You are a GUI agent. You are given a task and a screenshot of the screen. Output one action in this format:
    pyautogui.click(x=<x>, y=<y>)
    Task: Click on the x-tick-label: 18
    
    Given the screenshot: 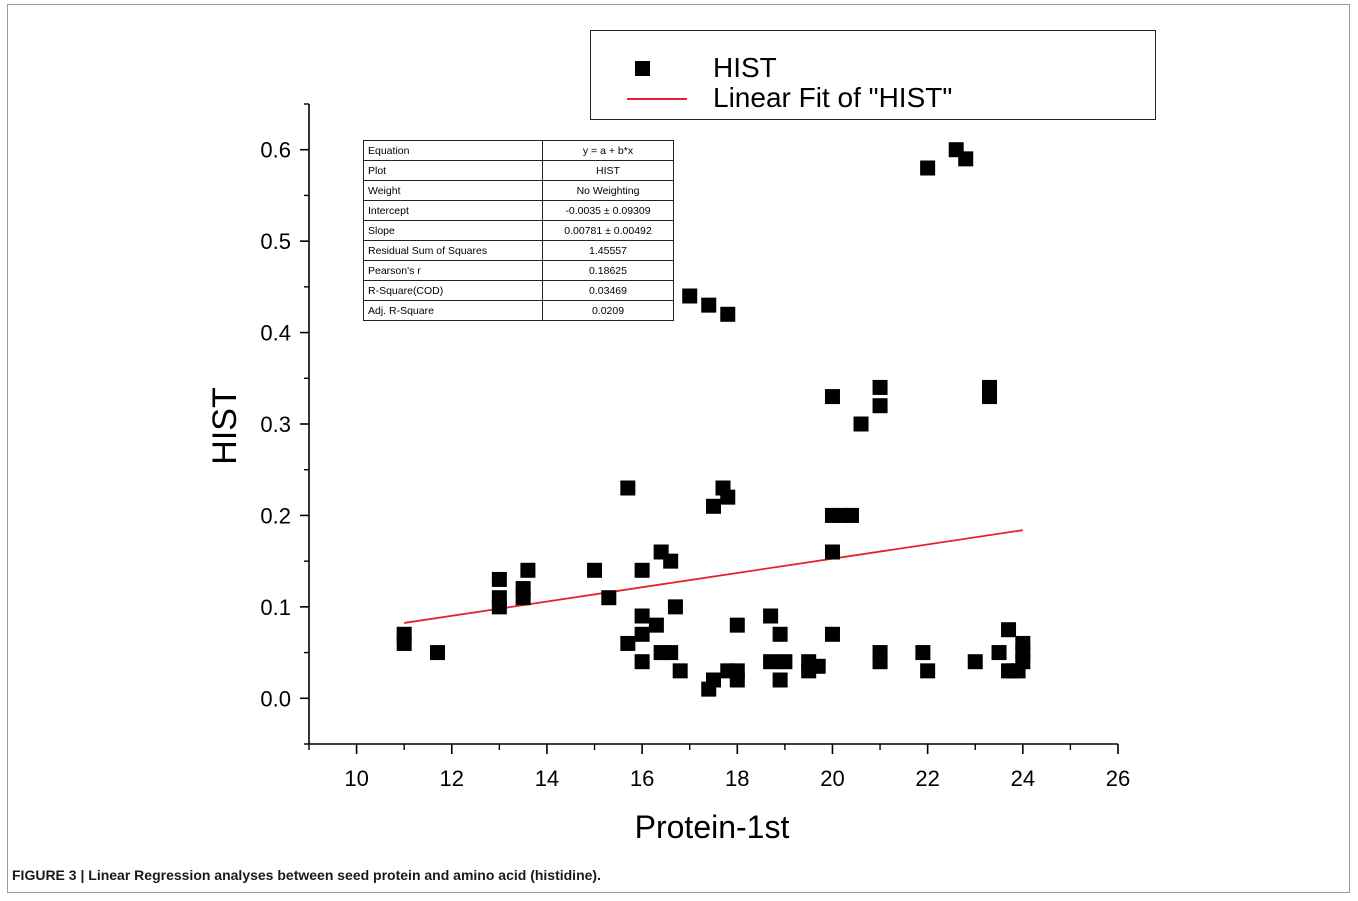 What is the action you would take?
    pyautogui.click(x=737, y=778)
    